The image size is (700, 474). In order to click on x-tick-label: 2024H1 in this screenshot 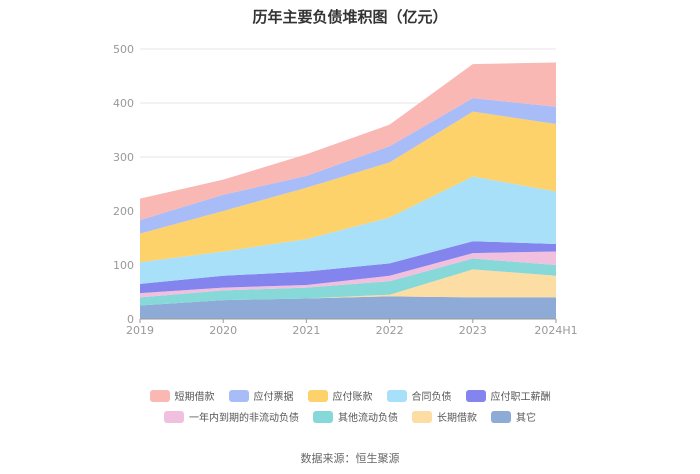, I will do `click(555, 330)`.